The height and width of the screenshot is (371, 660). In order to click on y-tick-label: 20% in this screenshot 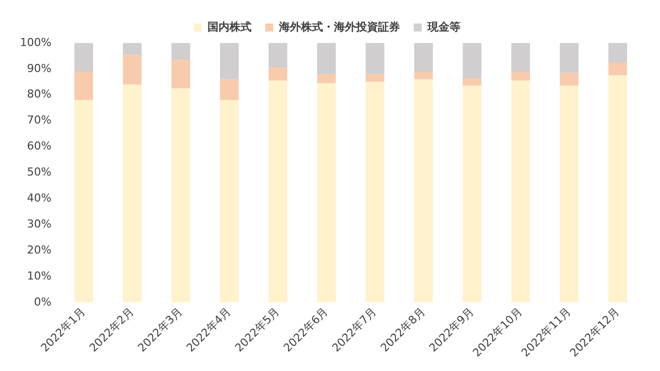, I will do `click(39, 249)`.